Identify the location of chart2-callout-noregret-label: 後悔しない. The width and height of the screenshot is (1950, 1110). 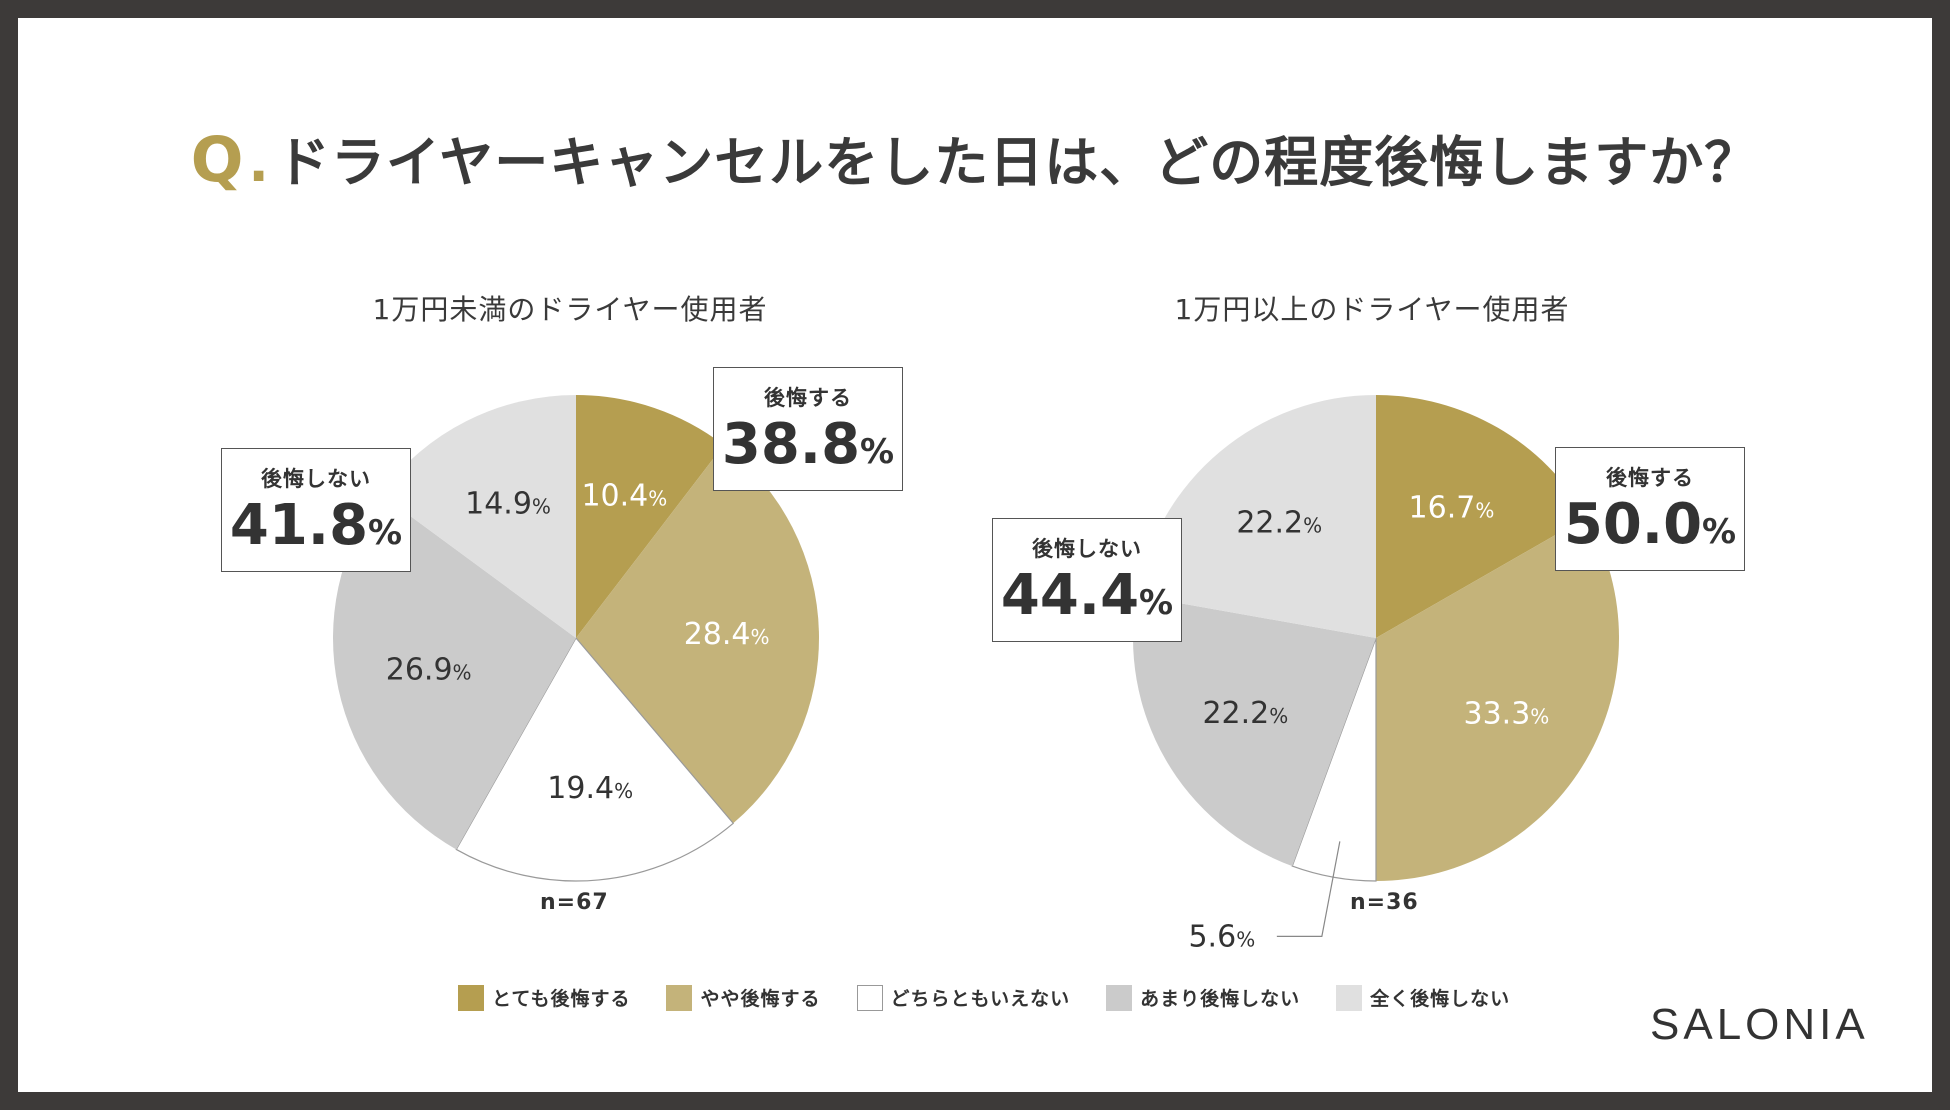
(1087, 549).